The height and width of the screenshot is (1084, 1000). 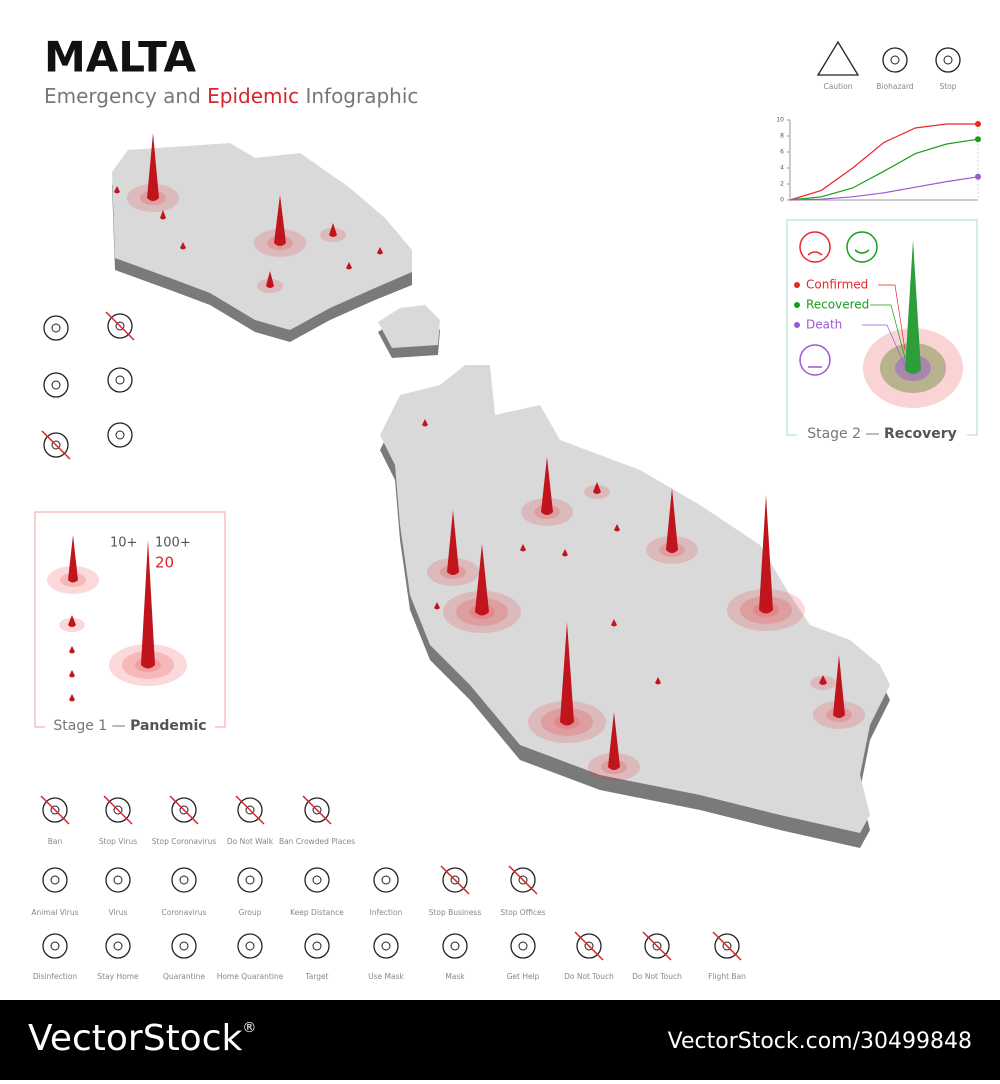 What do you see at coordinates (184, 841) in the screenshot?
I see `icon-label: Stop Coronavirus` at bounding box center [184, 841].